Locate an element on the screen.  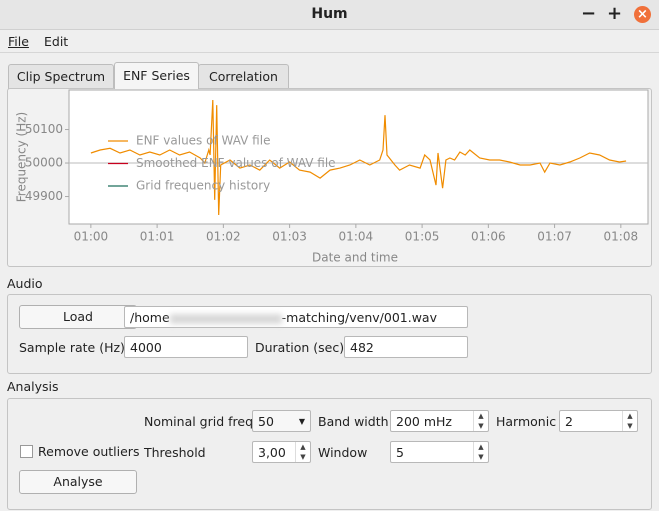
group-title: Analysis is located at coordinates (33, 386).